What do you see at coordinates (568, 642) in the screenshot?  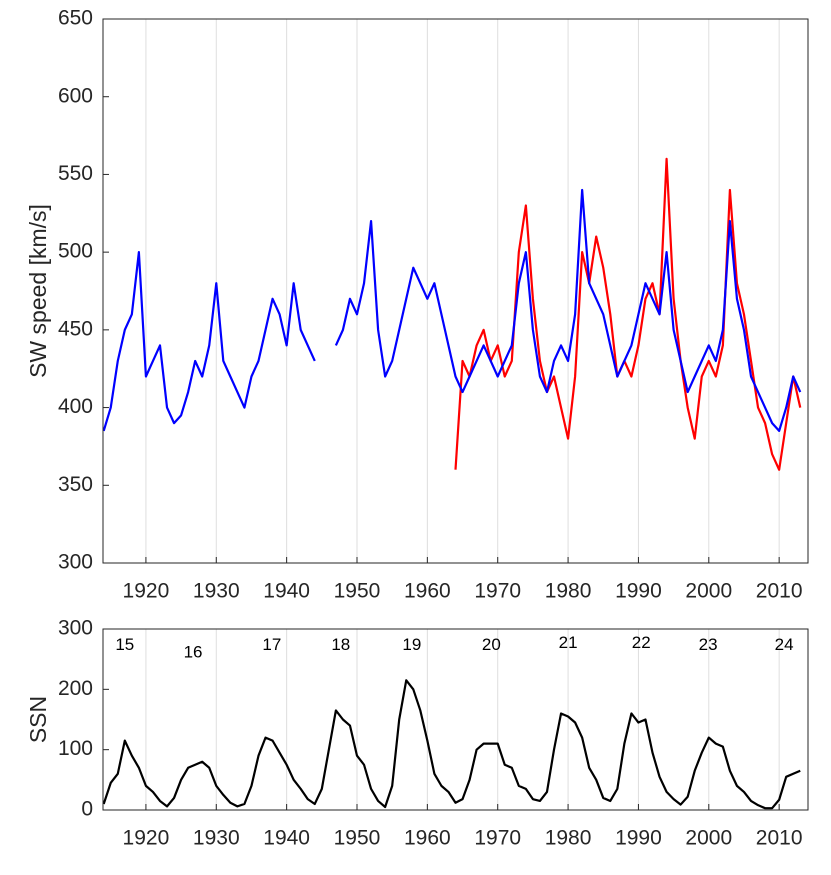 I see `annotation: 21` at bounding box center [568, 642].